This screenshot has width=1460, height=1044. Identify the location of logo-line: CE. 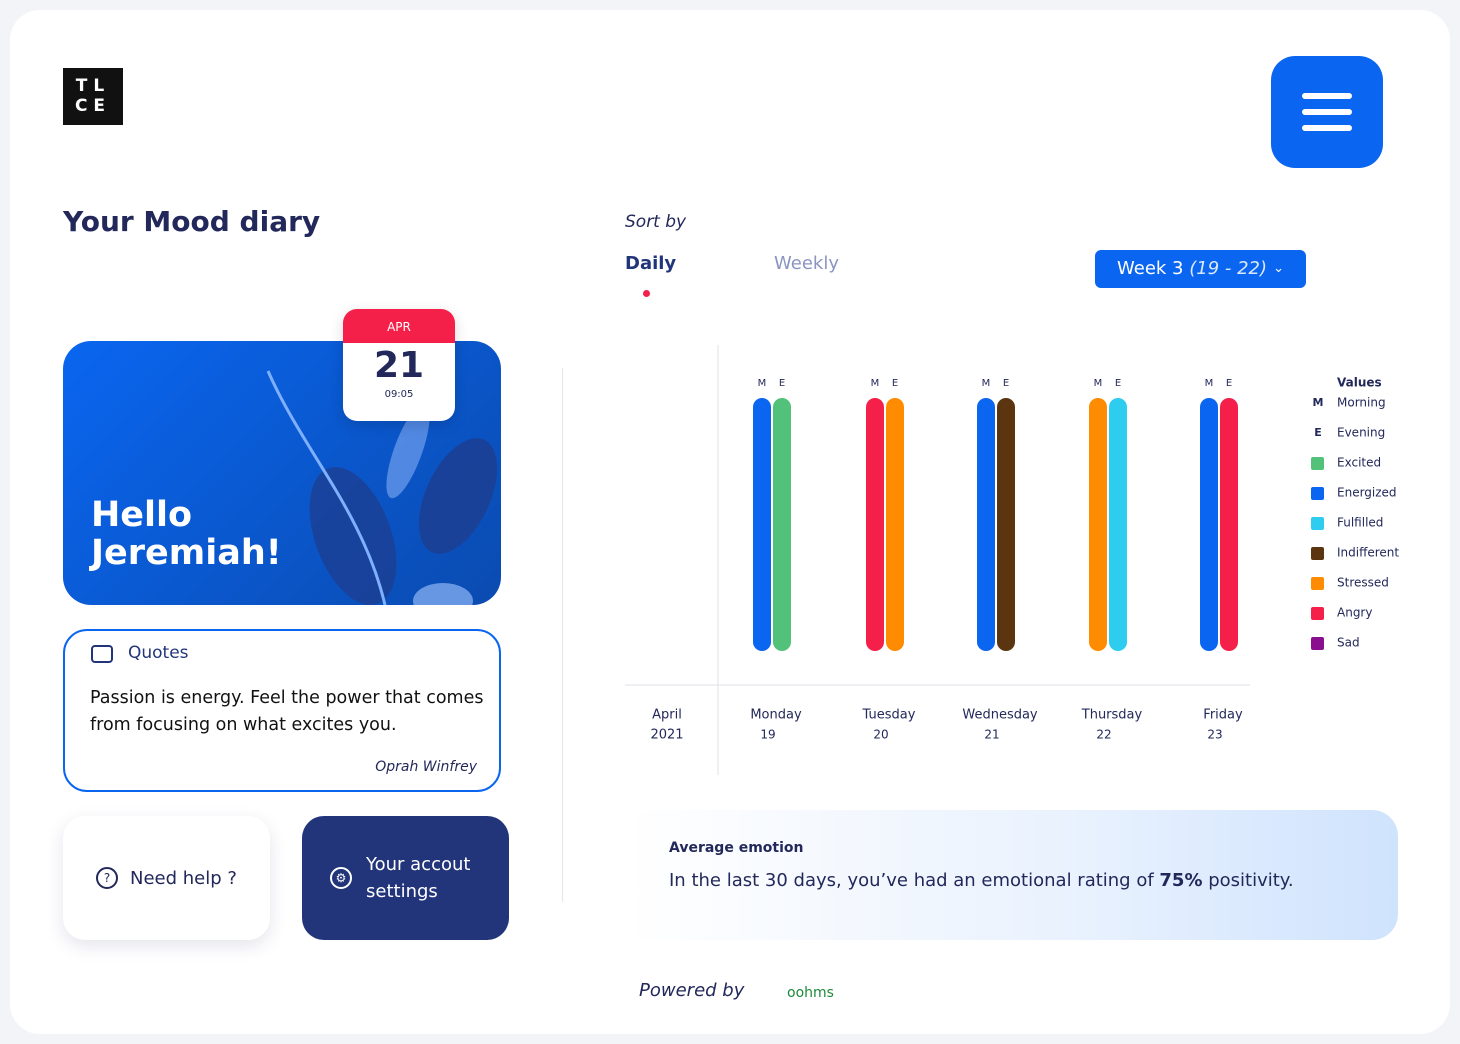
(93, 106).